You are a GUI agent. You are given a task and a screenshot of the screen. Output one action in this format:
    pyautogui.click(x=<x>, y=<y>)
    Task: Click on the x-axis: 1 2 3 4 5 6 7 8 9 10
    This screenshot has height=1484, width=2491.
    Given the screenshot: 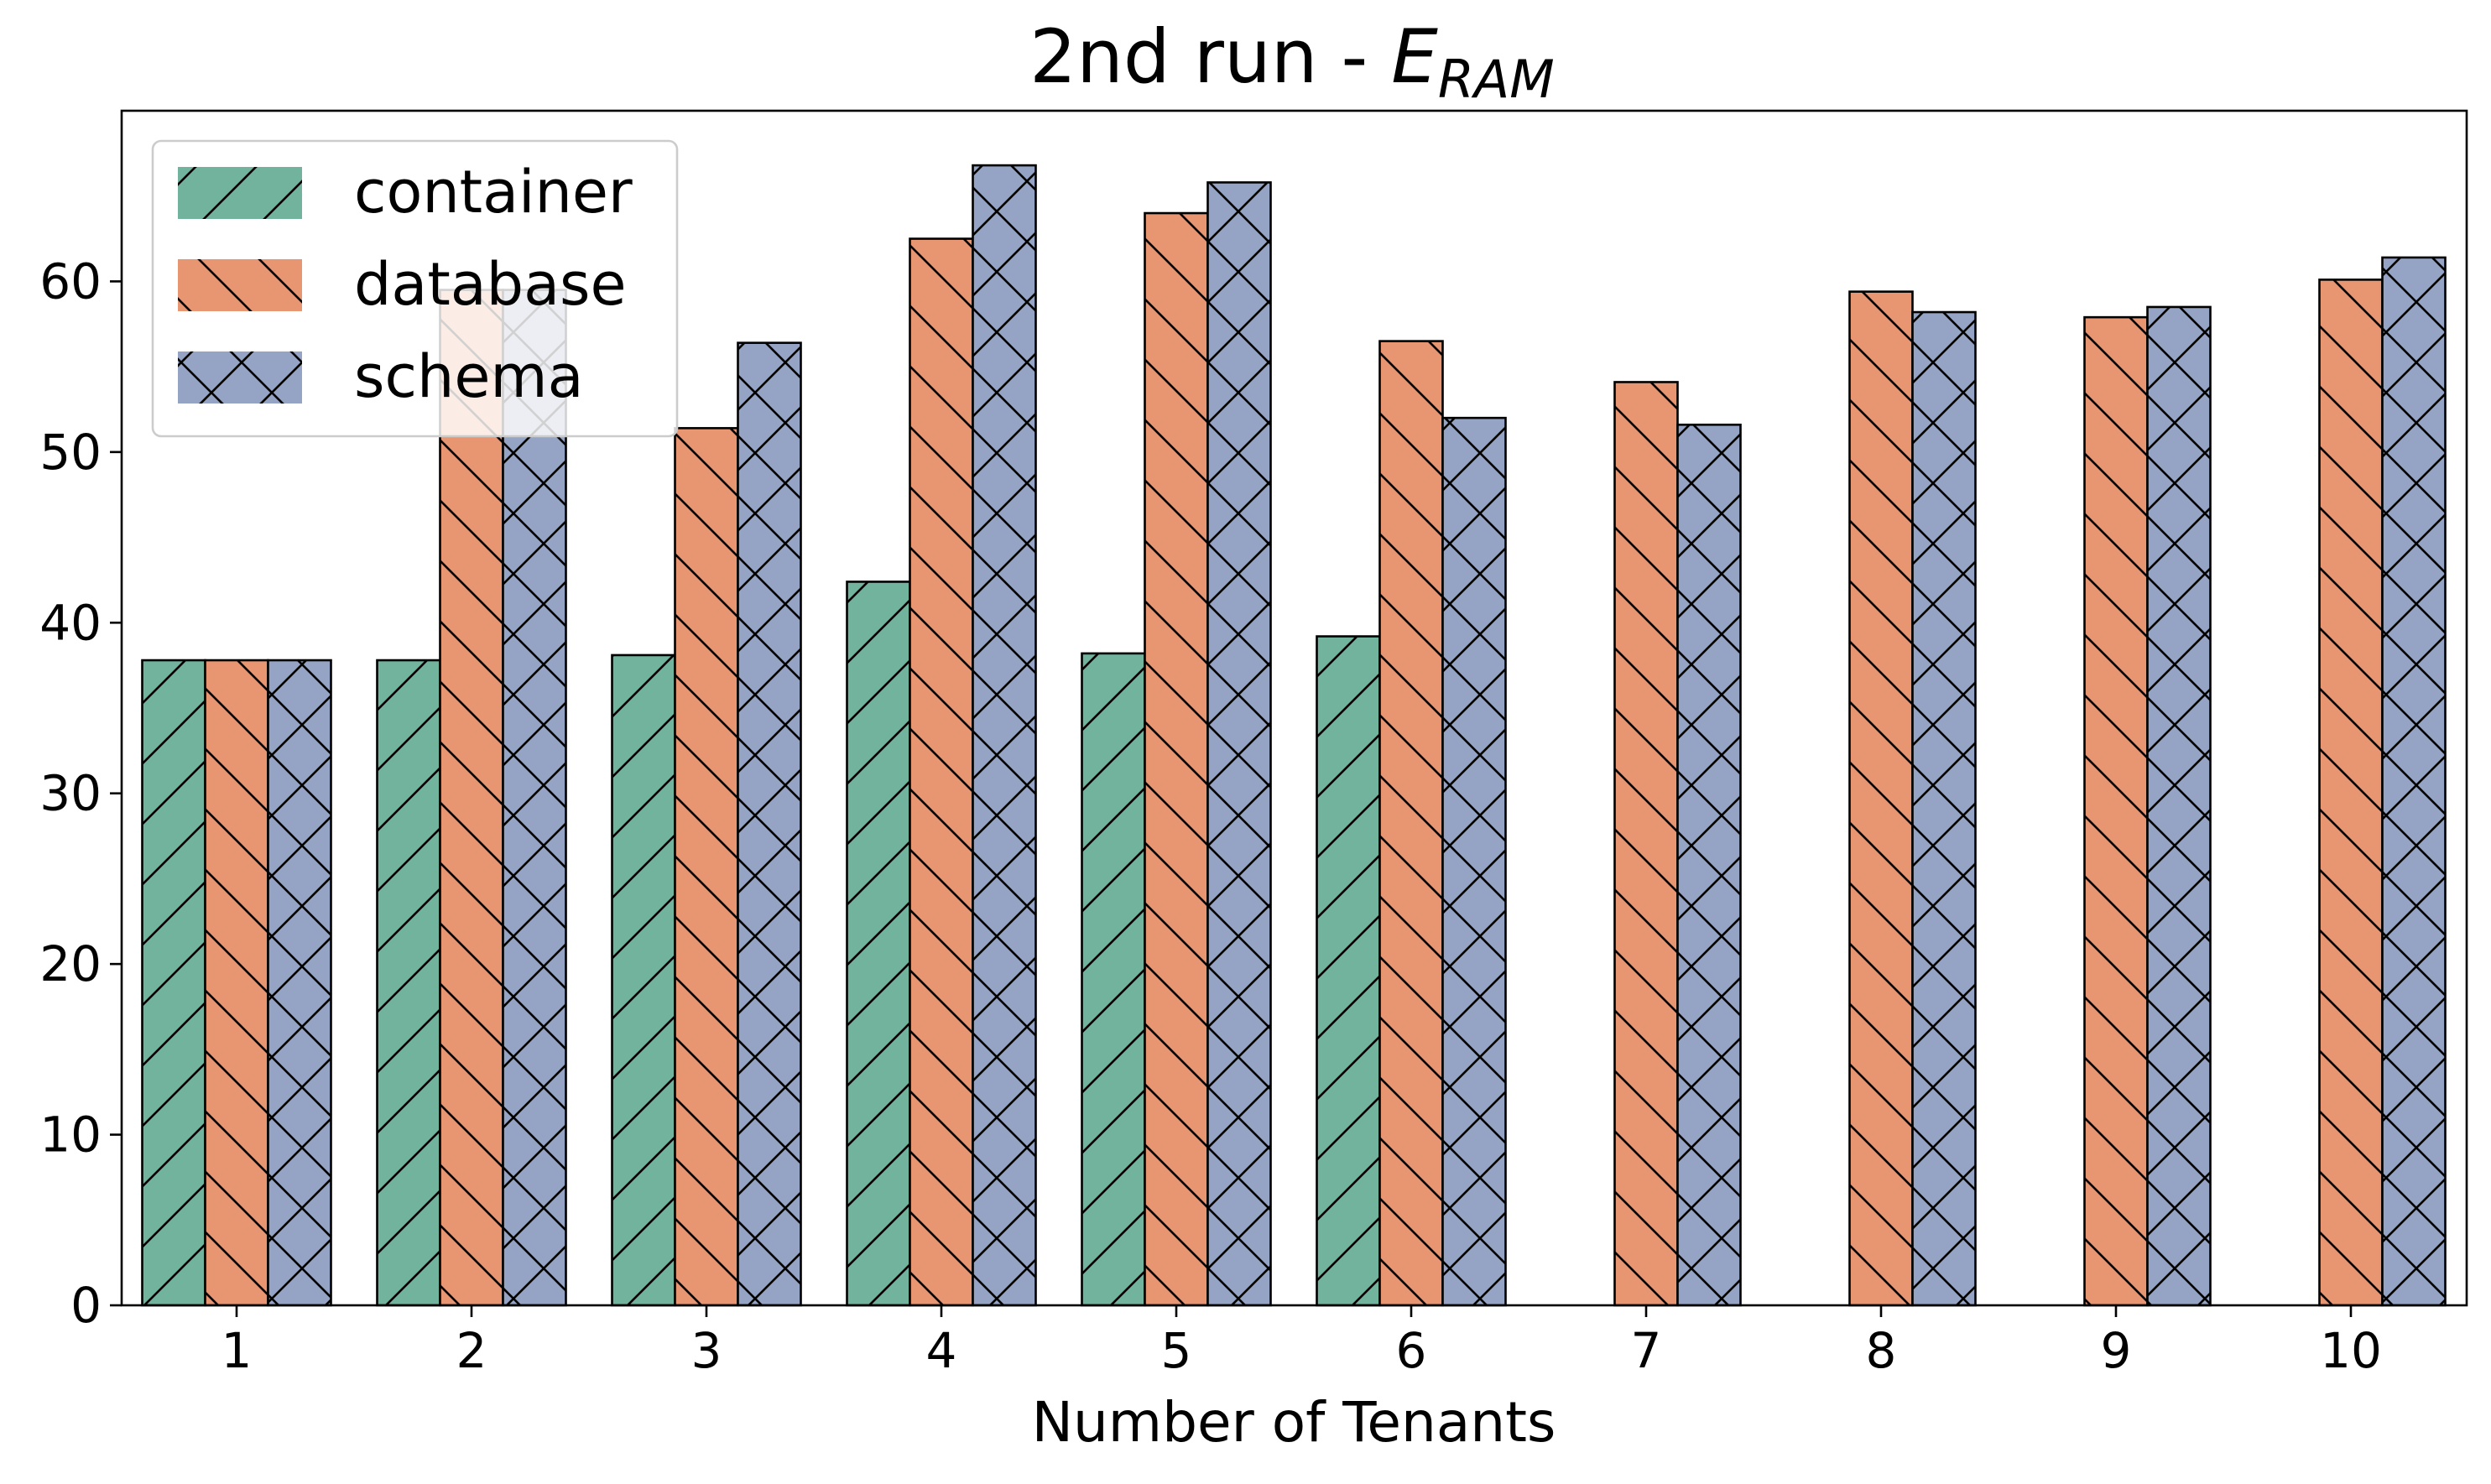 What is the action you would take?
    pyautogui.click(x=1301, y=1342)
    